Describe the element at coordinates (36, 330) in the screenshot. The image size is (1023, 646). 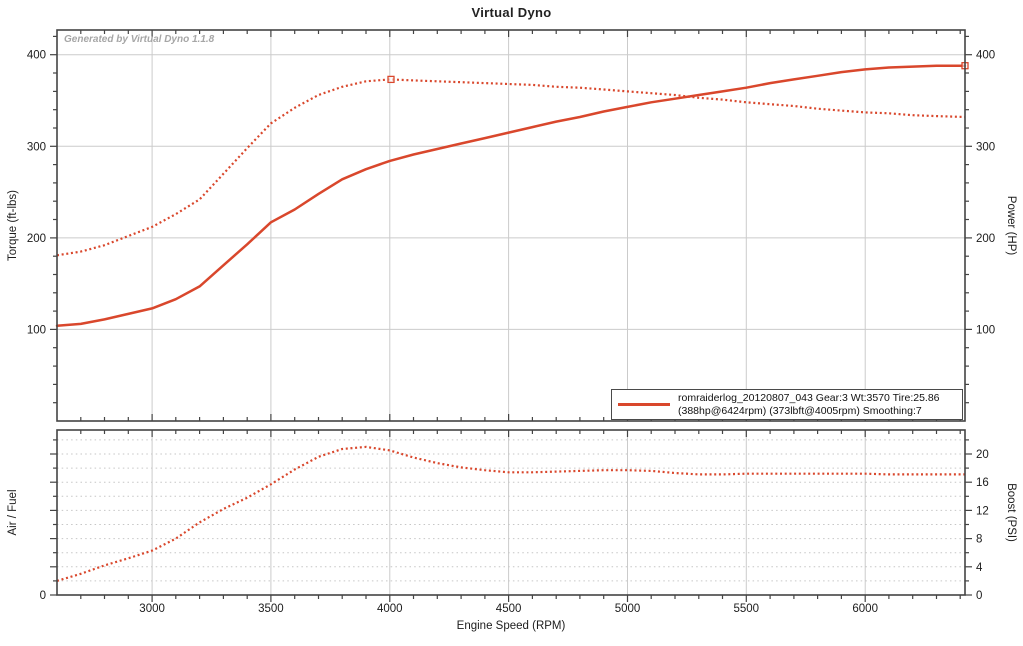
I see `y-left-tick-label: 100` at that location.